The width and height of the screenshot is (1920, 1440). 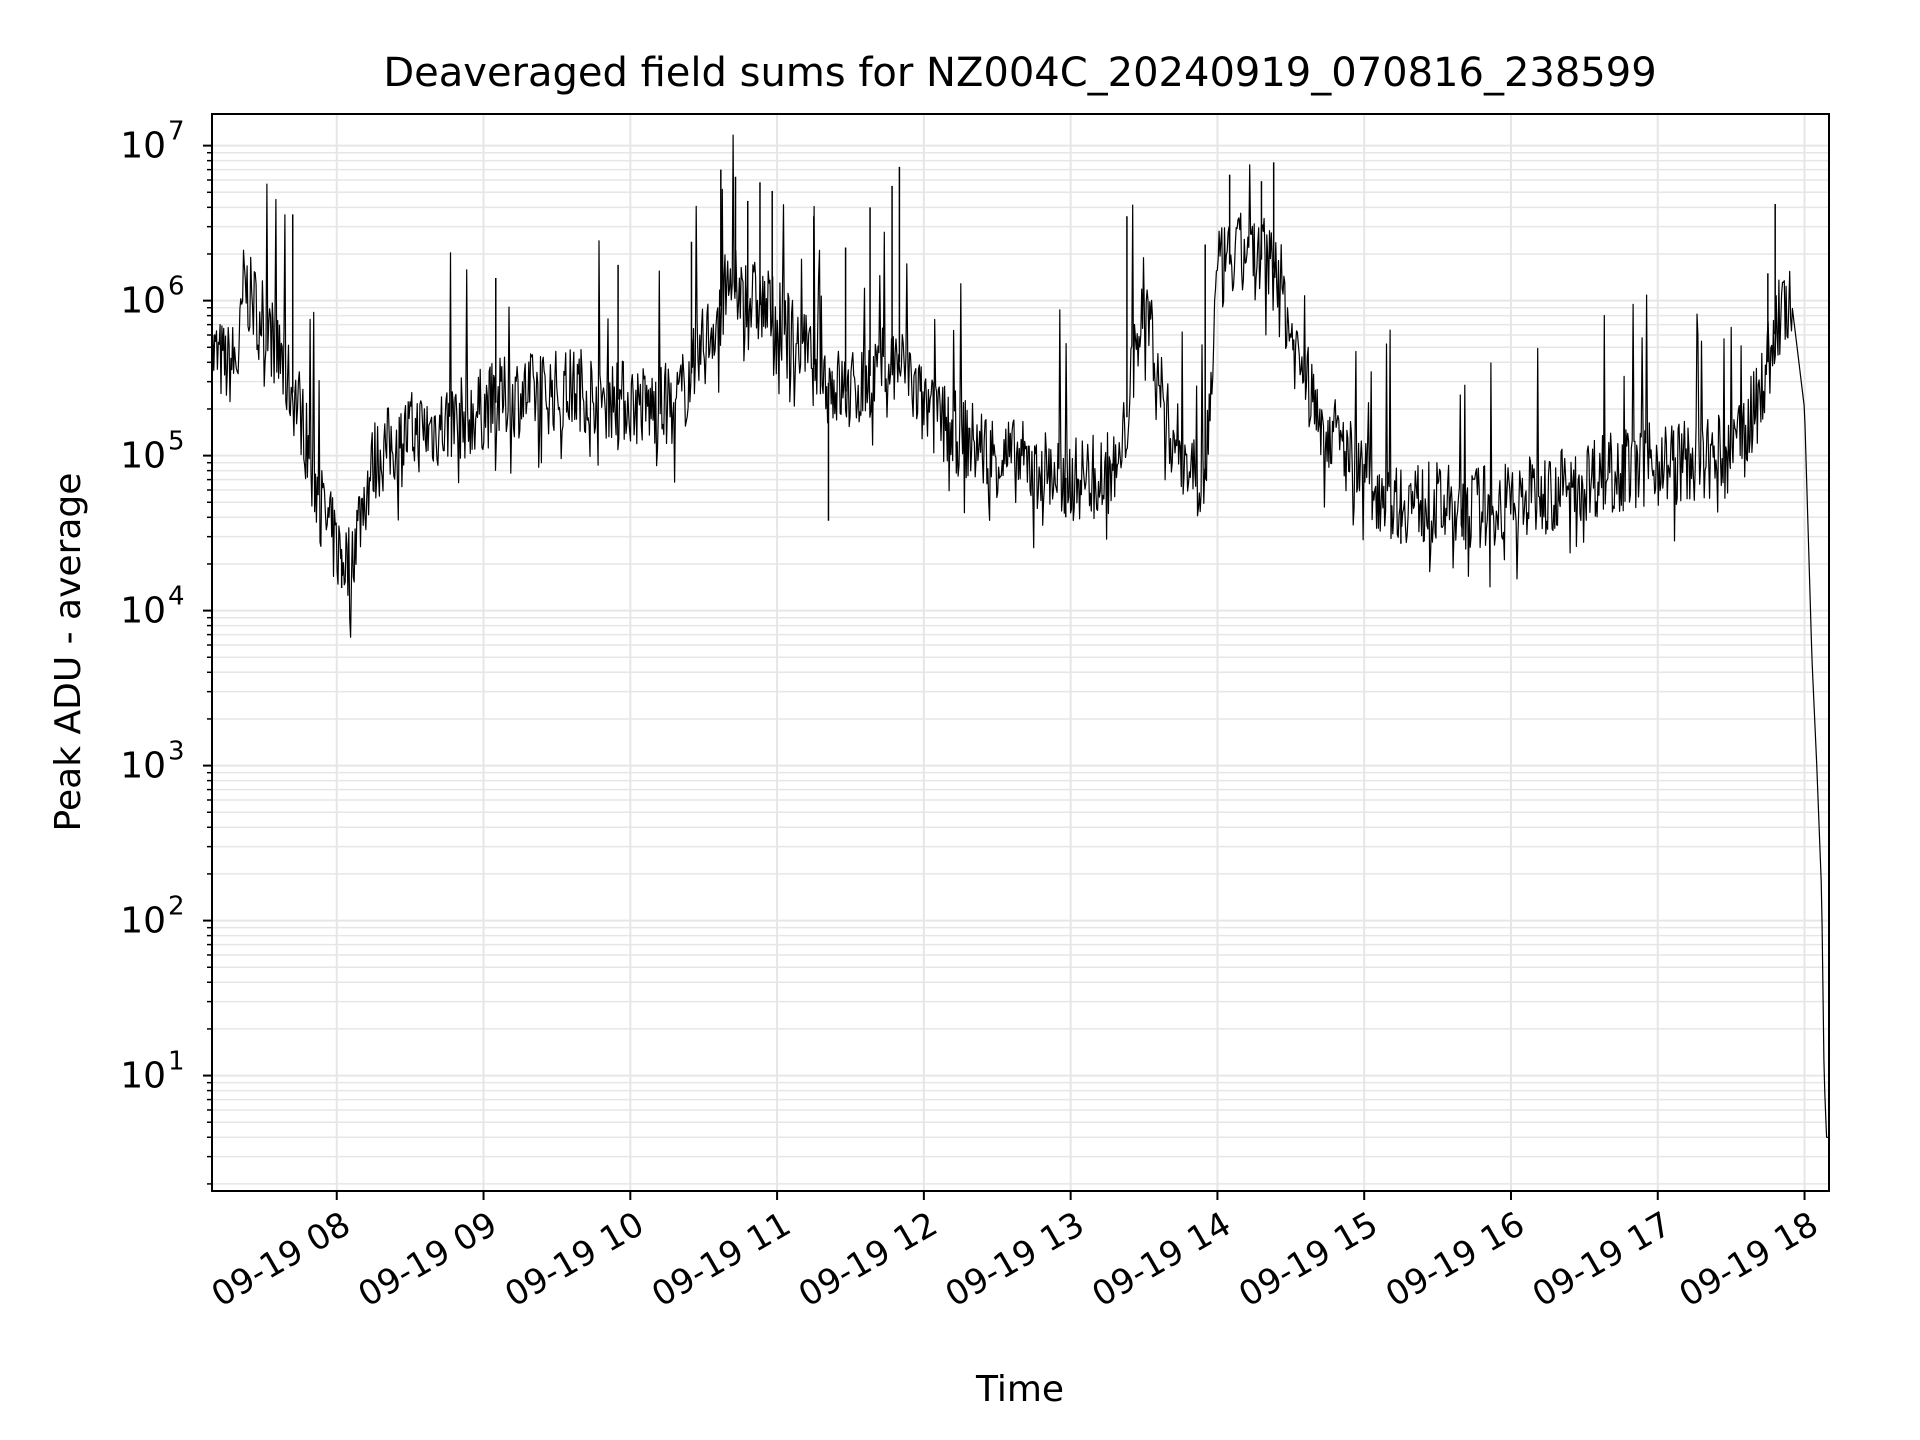 What do you see at coordinates (176, 597) in the screenshot?
I see `y-tick-exponent: 4` at bounding box center [176, 597].